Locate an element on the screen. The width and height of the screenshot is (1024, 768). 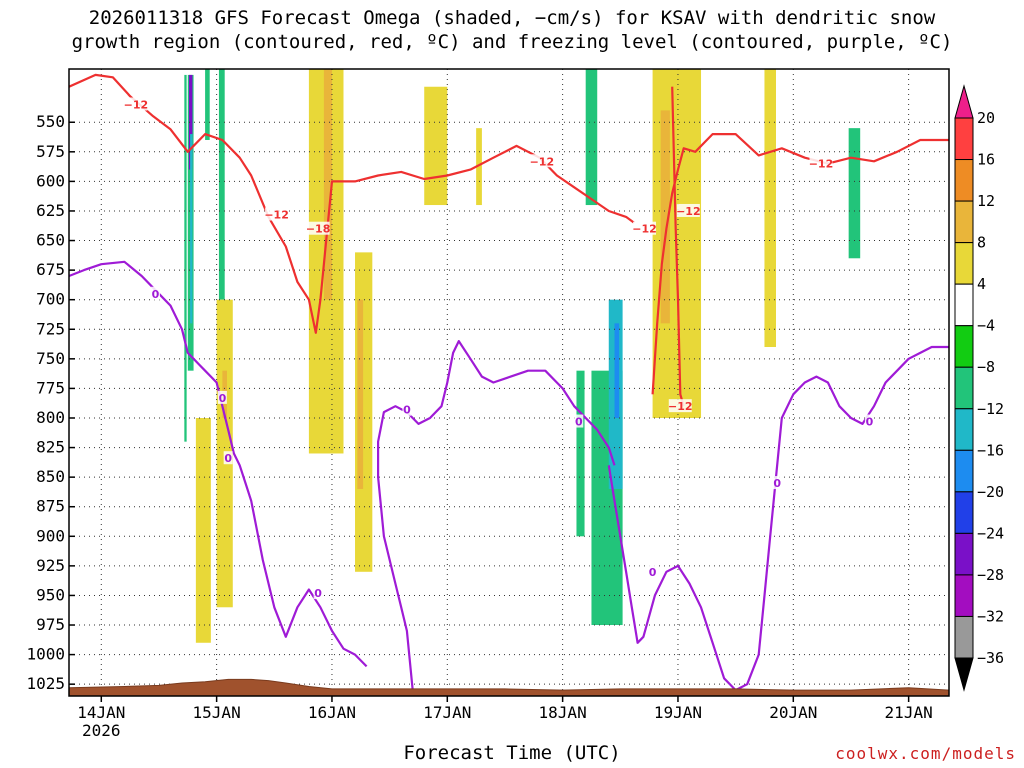
y-tick-label-800: 800 is located at coordinates (50, 417).